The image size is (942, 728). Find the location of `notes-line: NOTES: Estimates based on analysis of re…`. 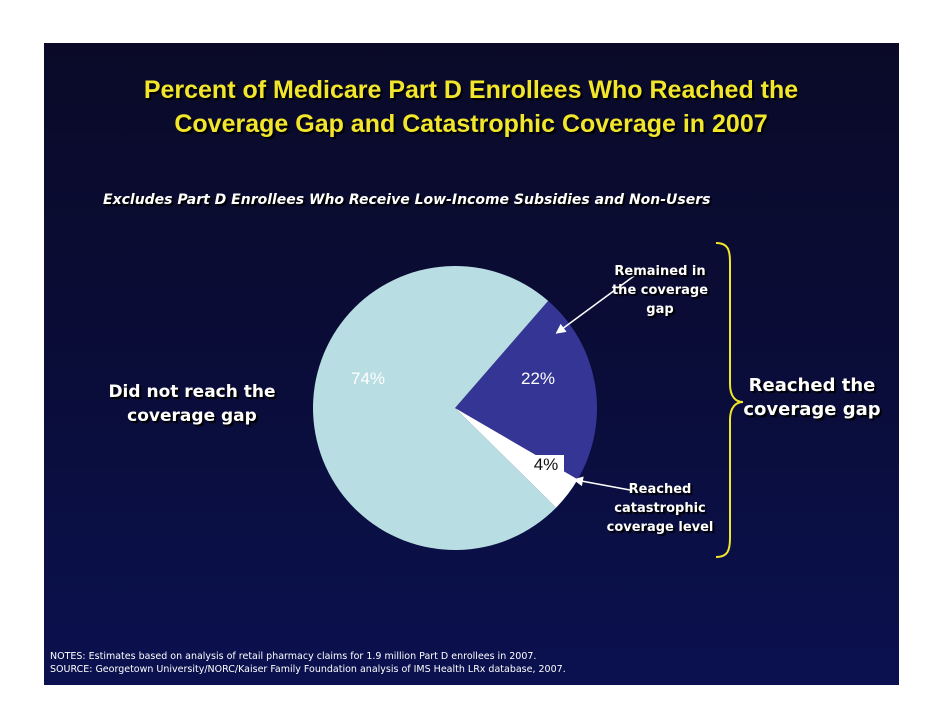

notes-line: NOTES: Estimates based on analysis of re… is located at coordinates (293, 656).